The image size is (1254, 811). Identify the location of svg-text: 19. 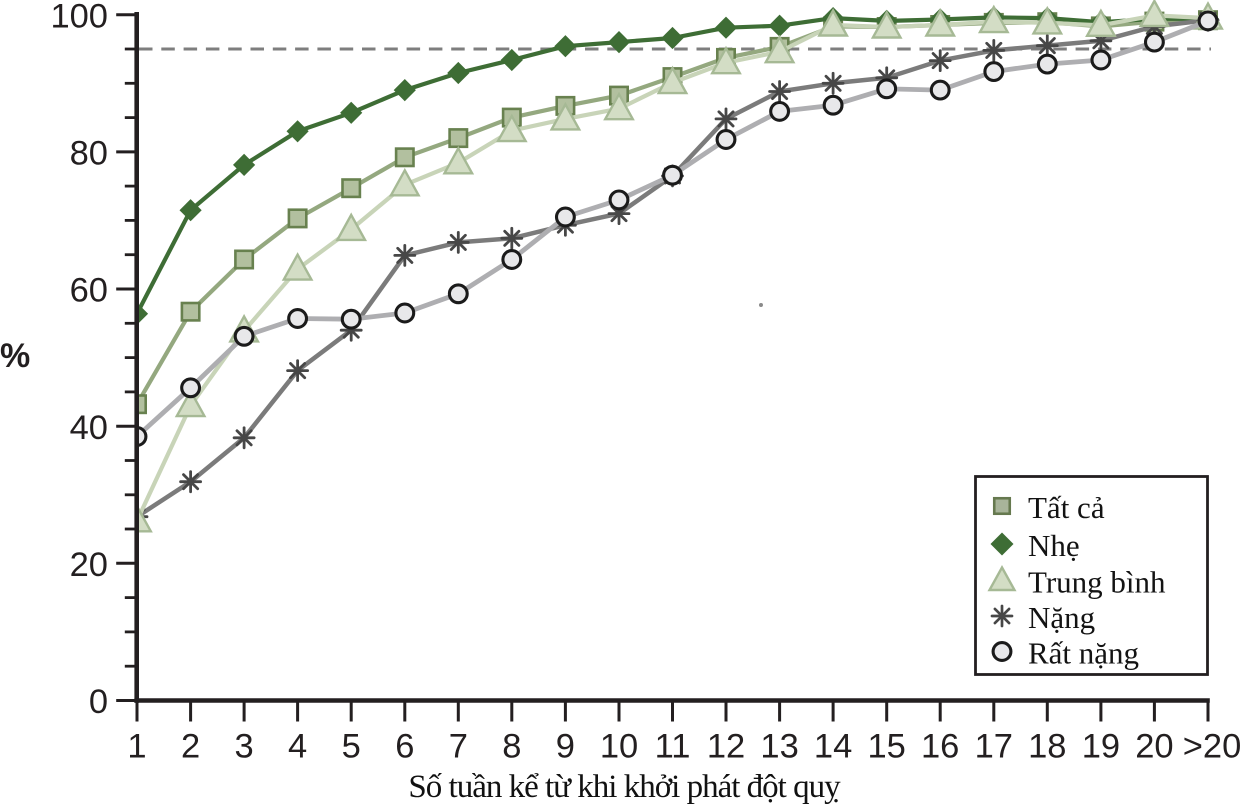
(1101, 747).